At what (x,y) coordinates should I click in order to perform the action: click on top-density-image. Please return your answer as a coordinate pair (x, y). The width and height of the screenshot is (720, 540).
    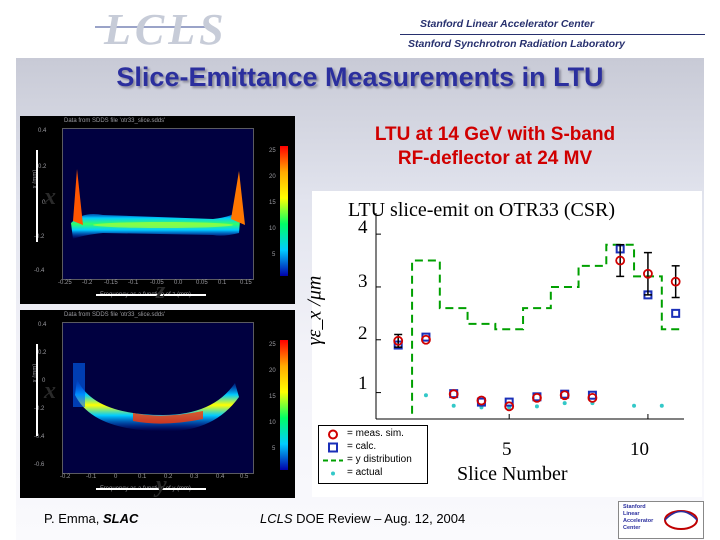
    Looking at the image, I should click on (158, 204).